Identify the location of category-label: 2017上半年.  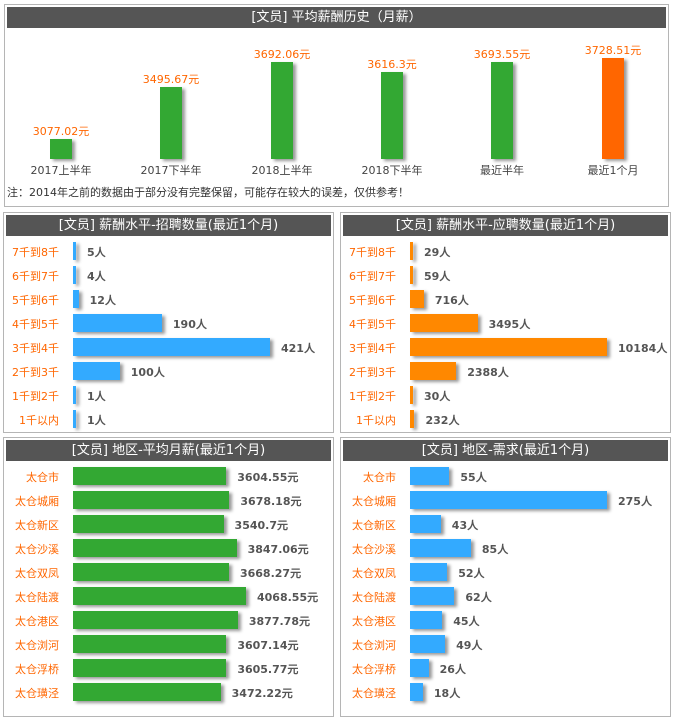
(61, 170).